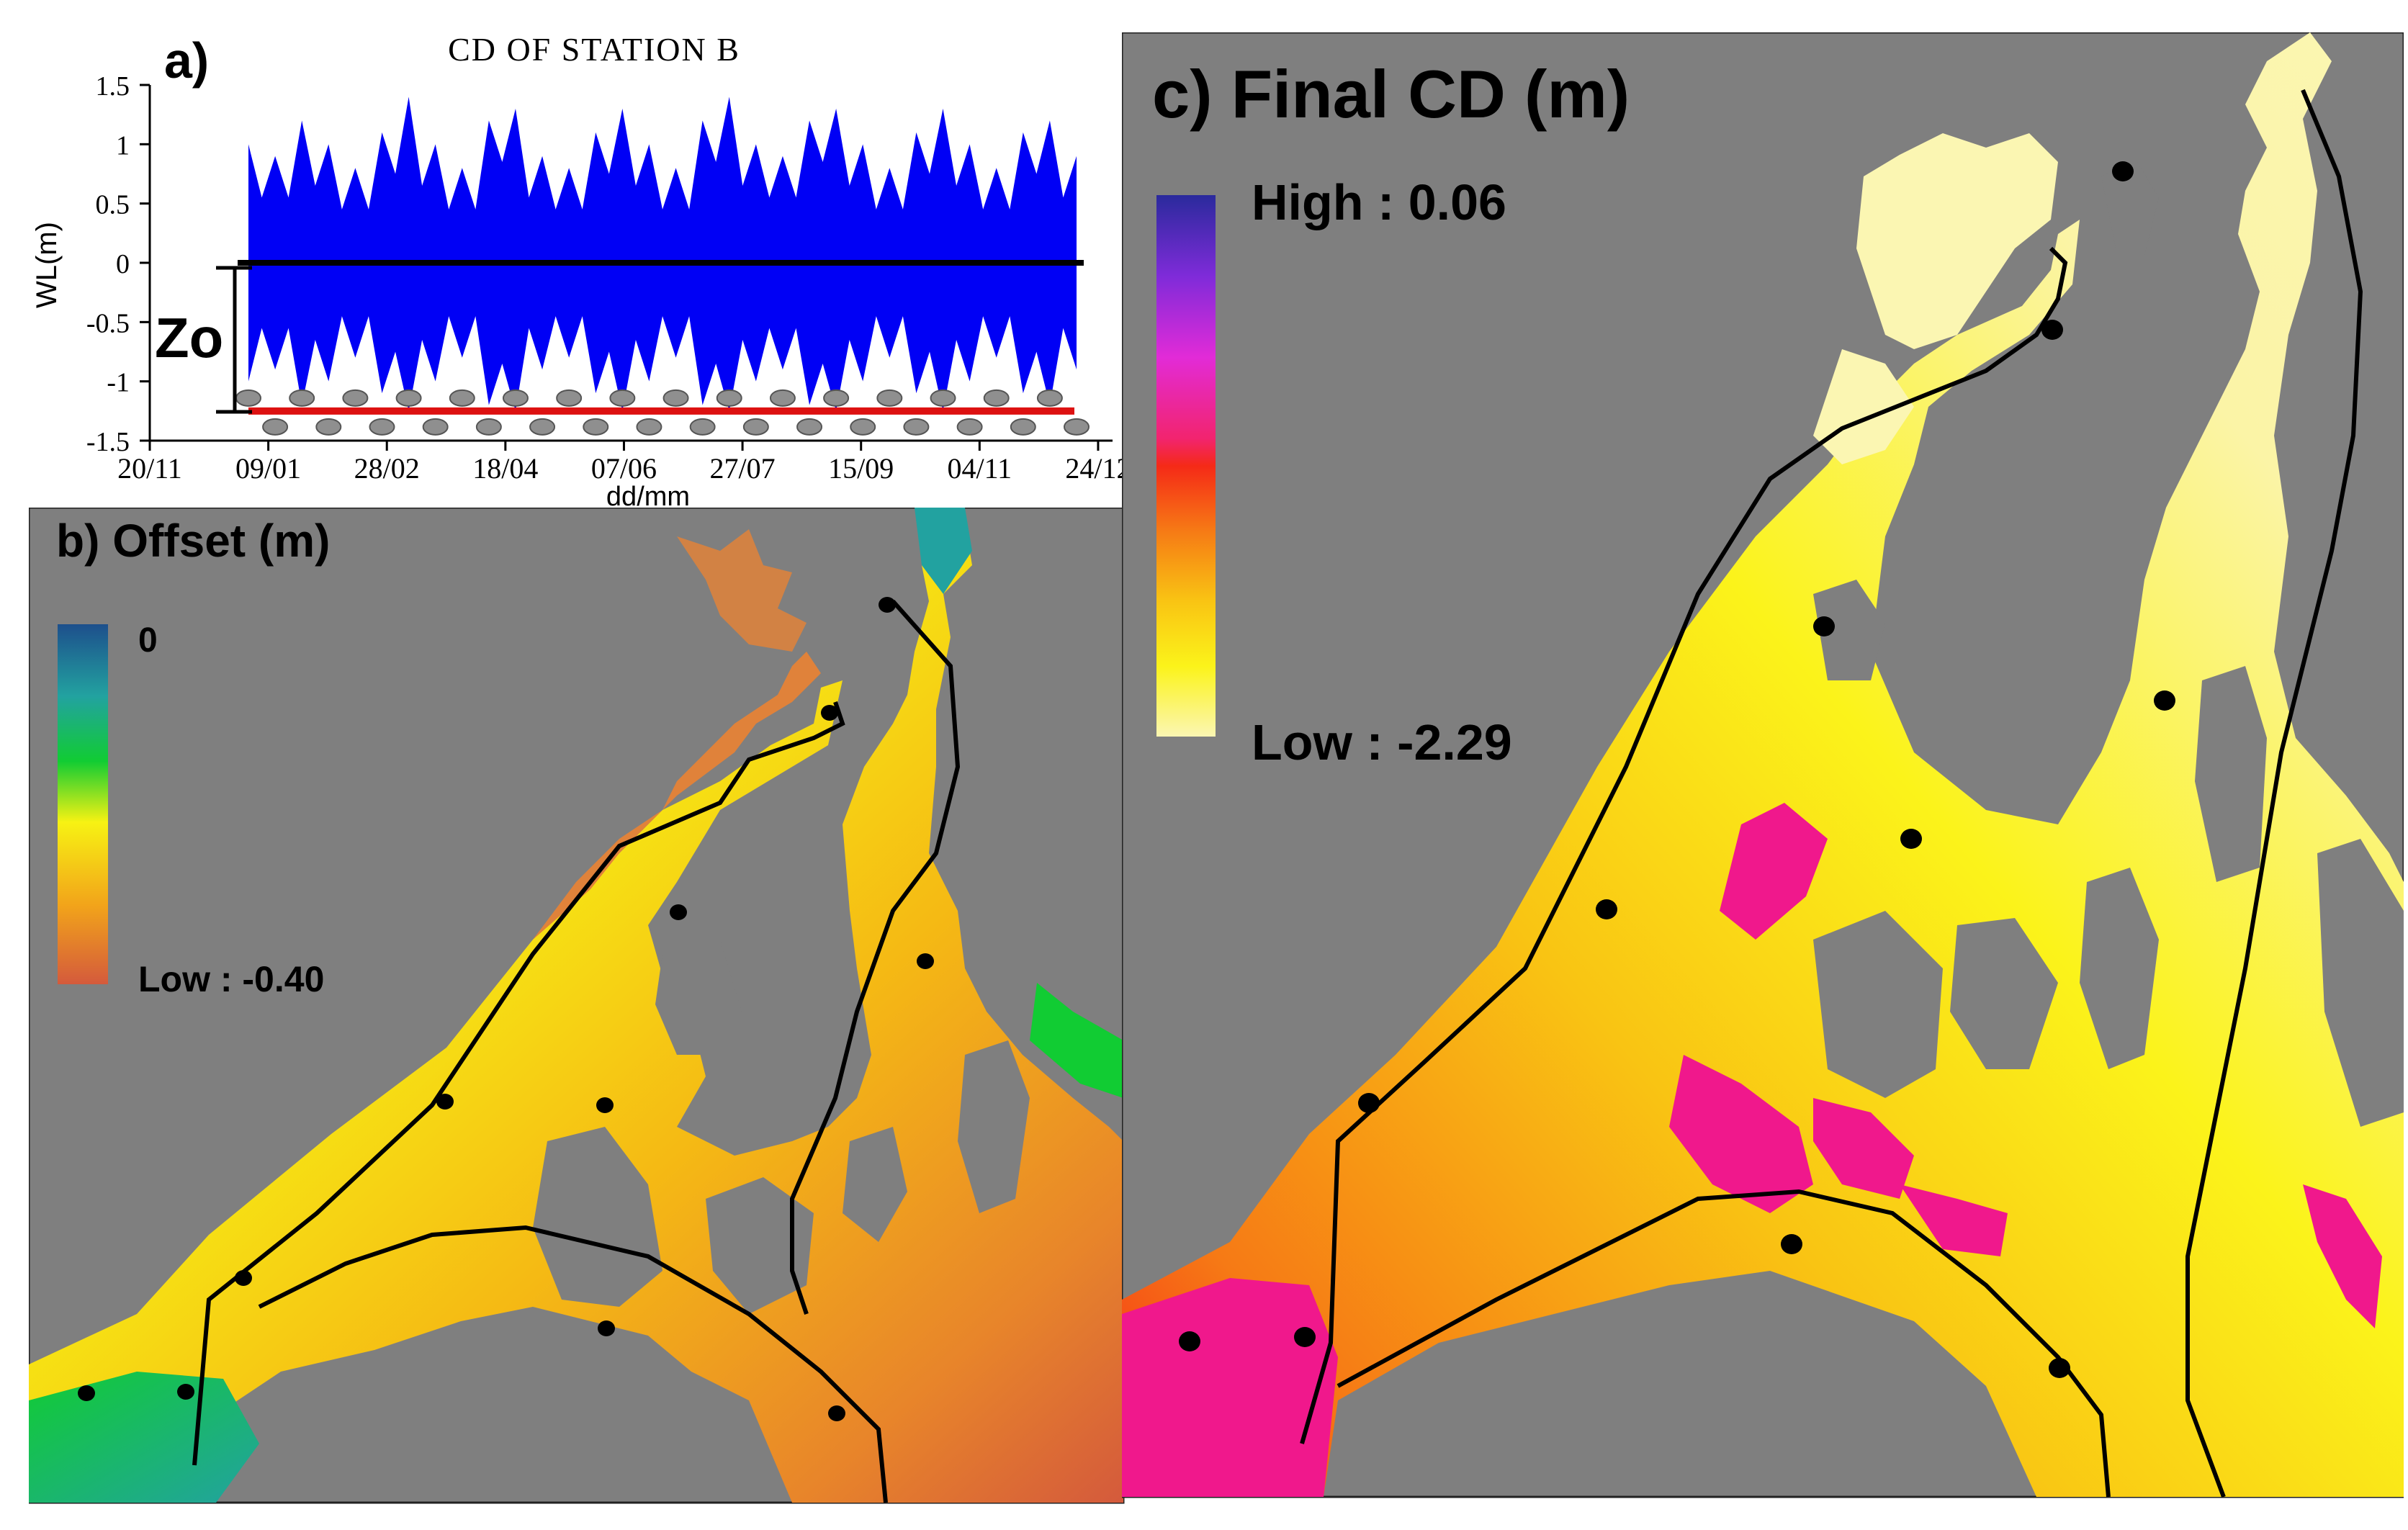 The image size is (2408, 1530). I want to click on panel-a-label: a), so click(186, 60).